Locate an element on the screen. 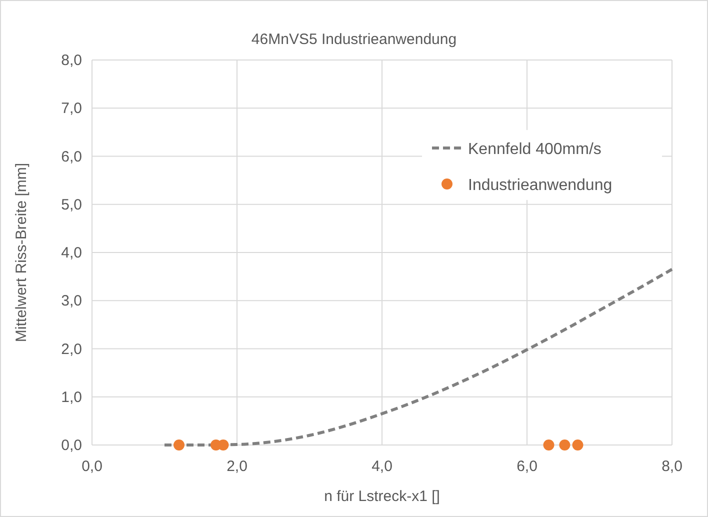 This screenshot has width=708, height=517. x-tick-label: 4,0 is located at coordinates (382, 466).